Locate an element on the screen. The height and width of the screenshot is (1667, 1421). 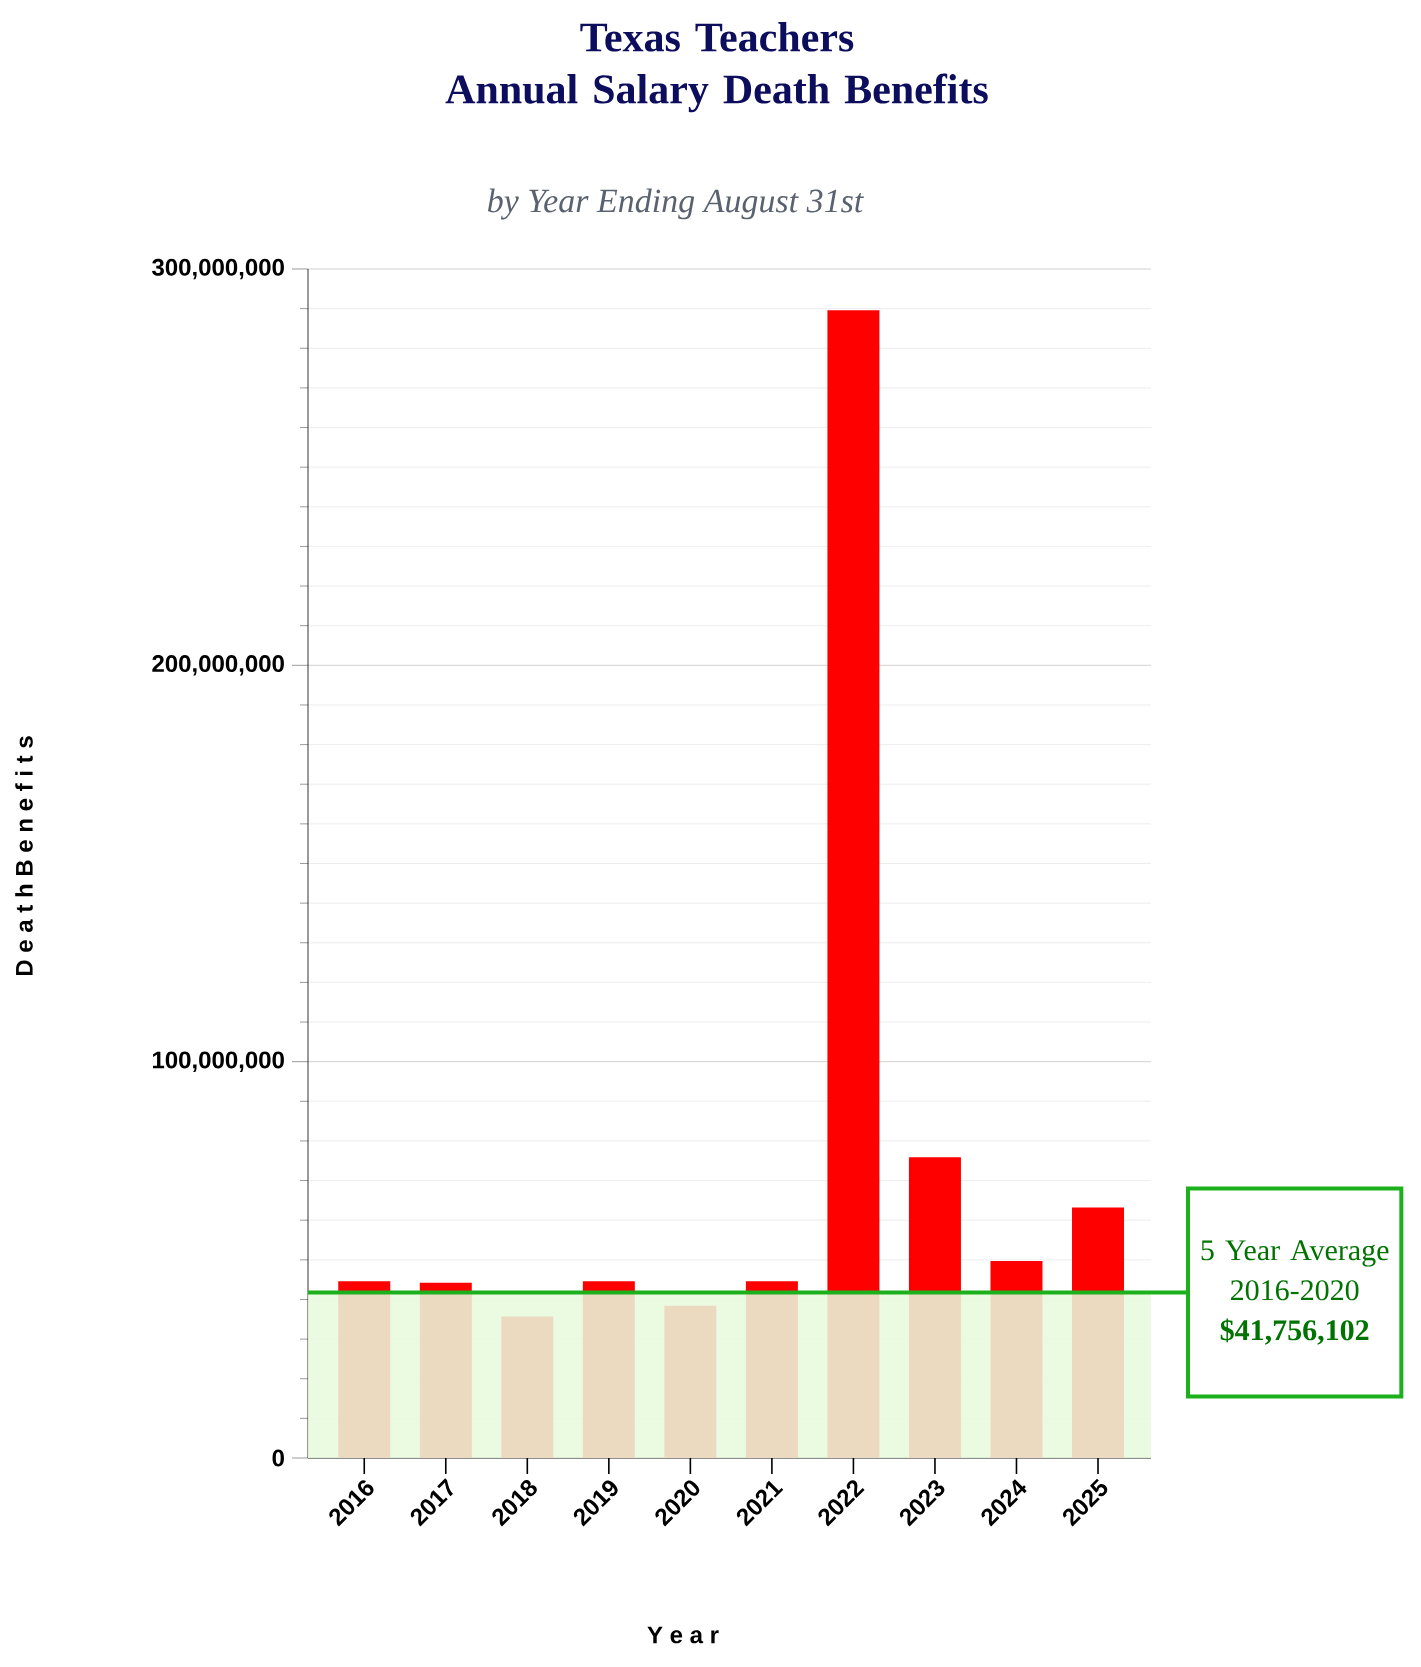
y-axis-title: D e a t h B e n e f i t s is located at coordinates (24, 856).